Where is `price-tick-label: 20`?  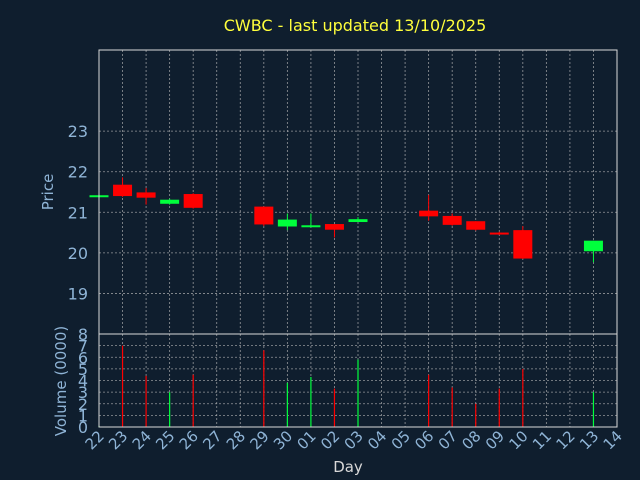 price-tick-label: 20 is located at coordinates (78, 253).